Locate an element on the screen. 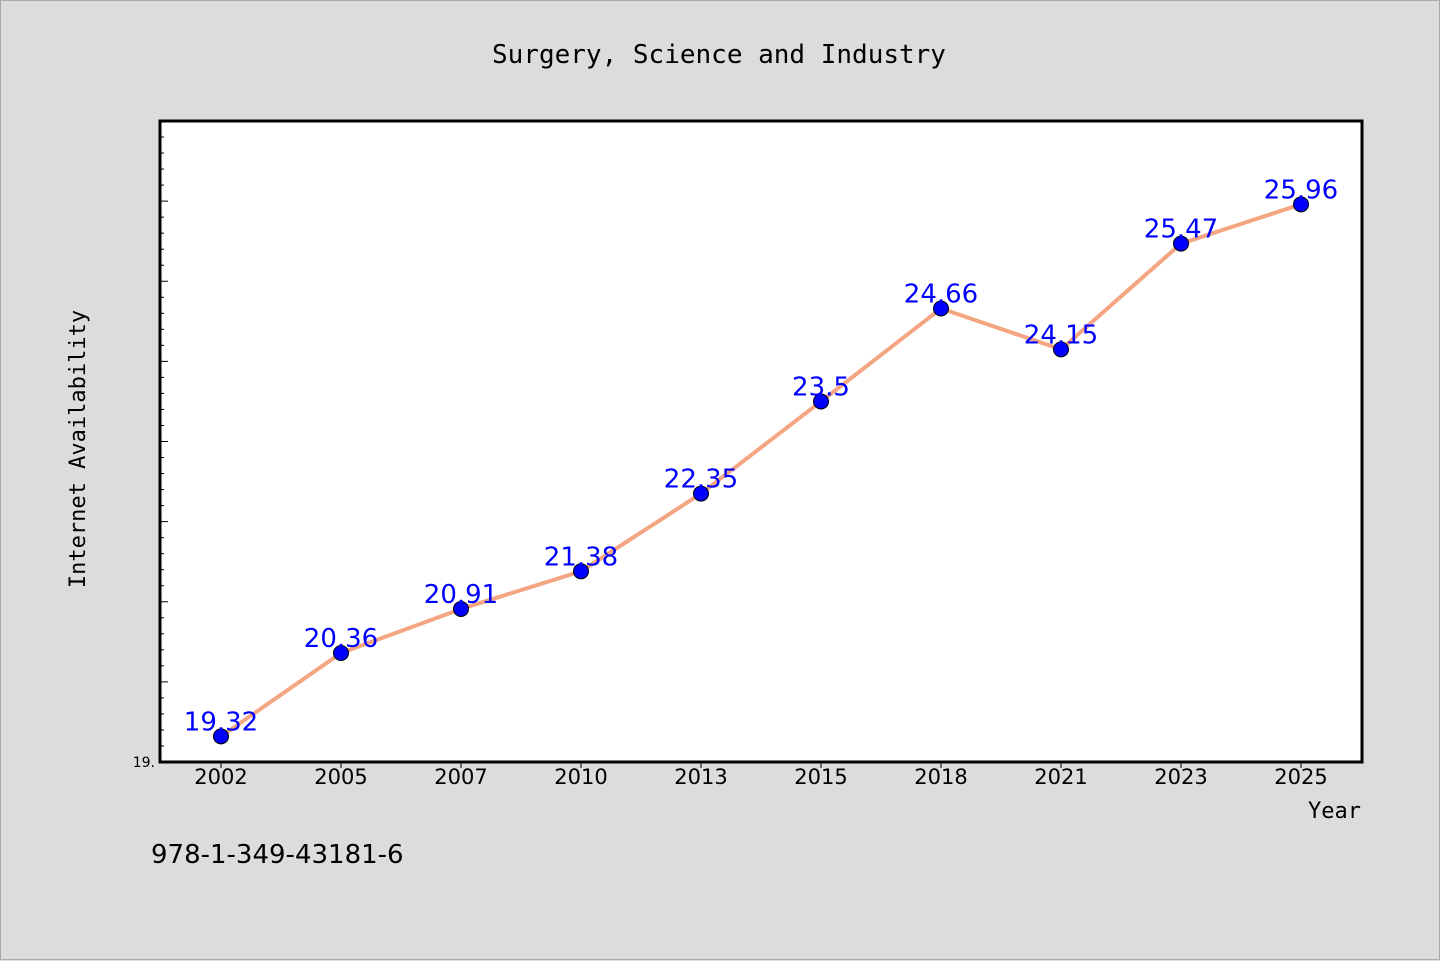  y-axis-ticks: 19. is located at coordinates (150, 453).